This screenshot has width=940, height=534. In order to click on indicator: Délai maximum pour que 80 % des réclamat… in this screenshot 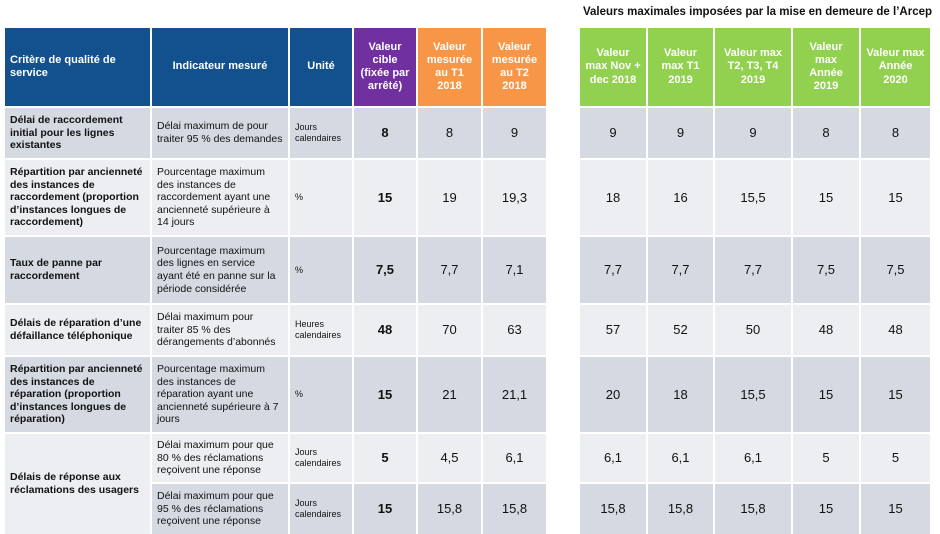, I will do `click(220, 458)`.